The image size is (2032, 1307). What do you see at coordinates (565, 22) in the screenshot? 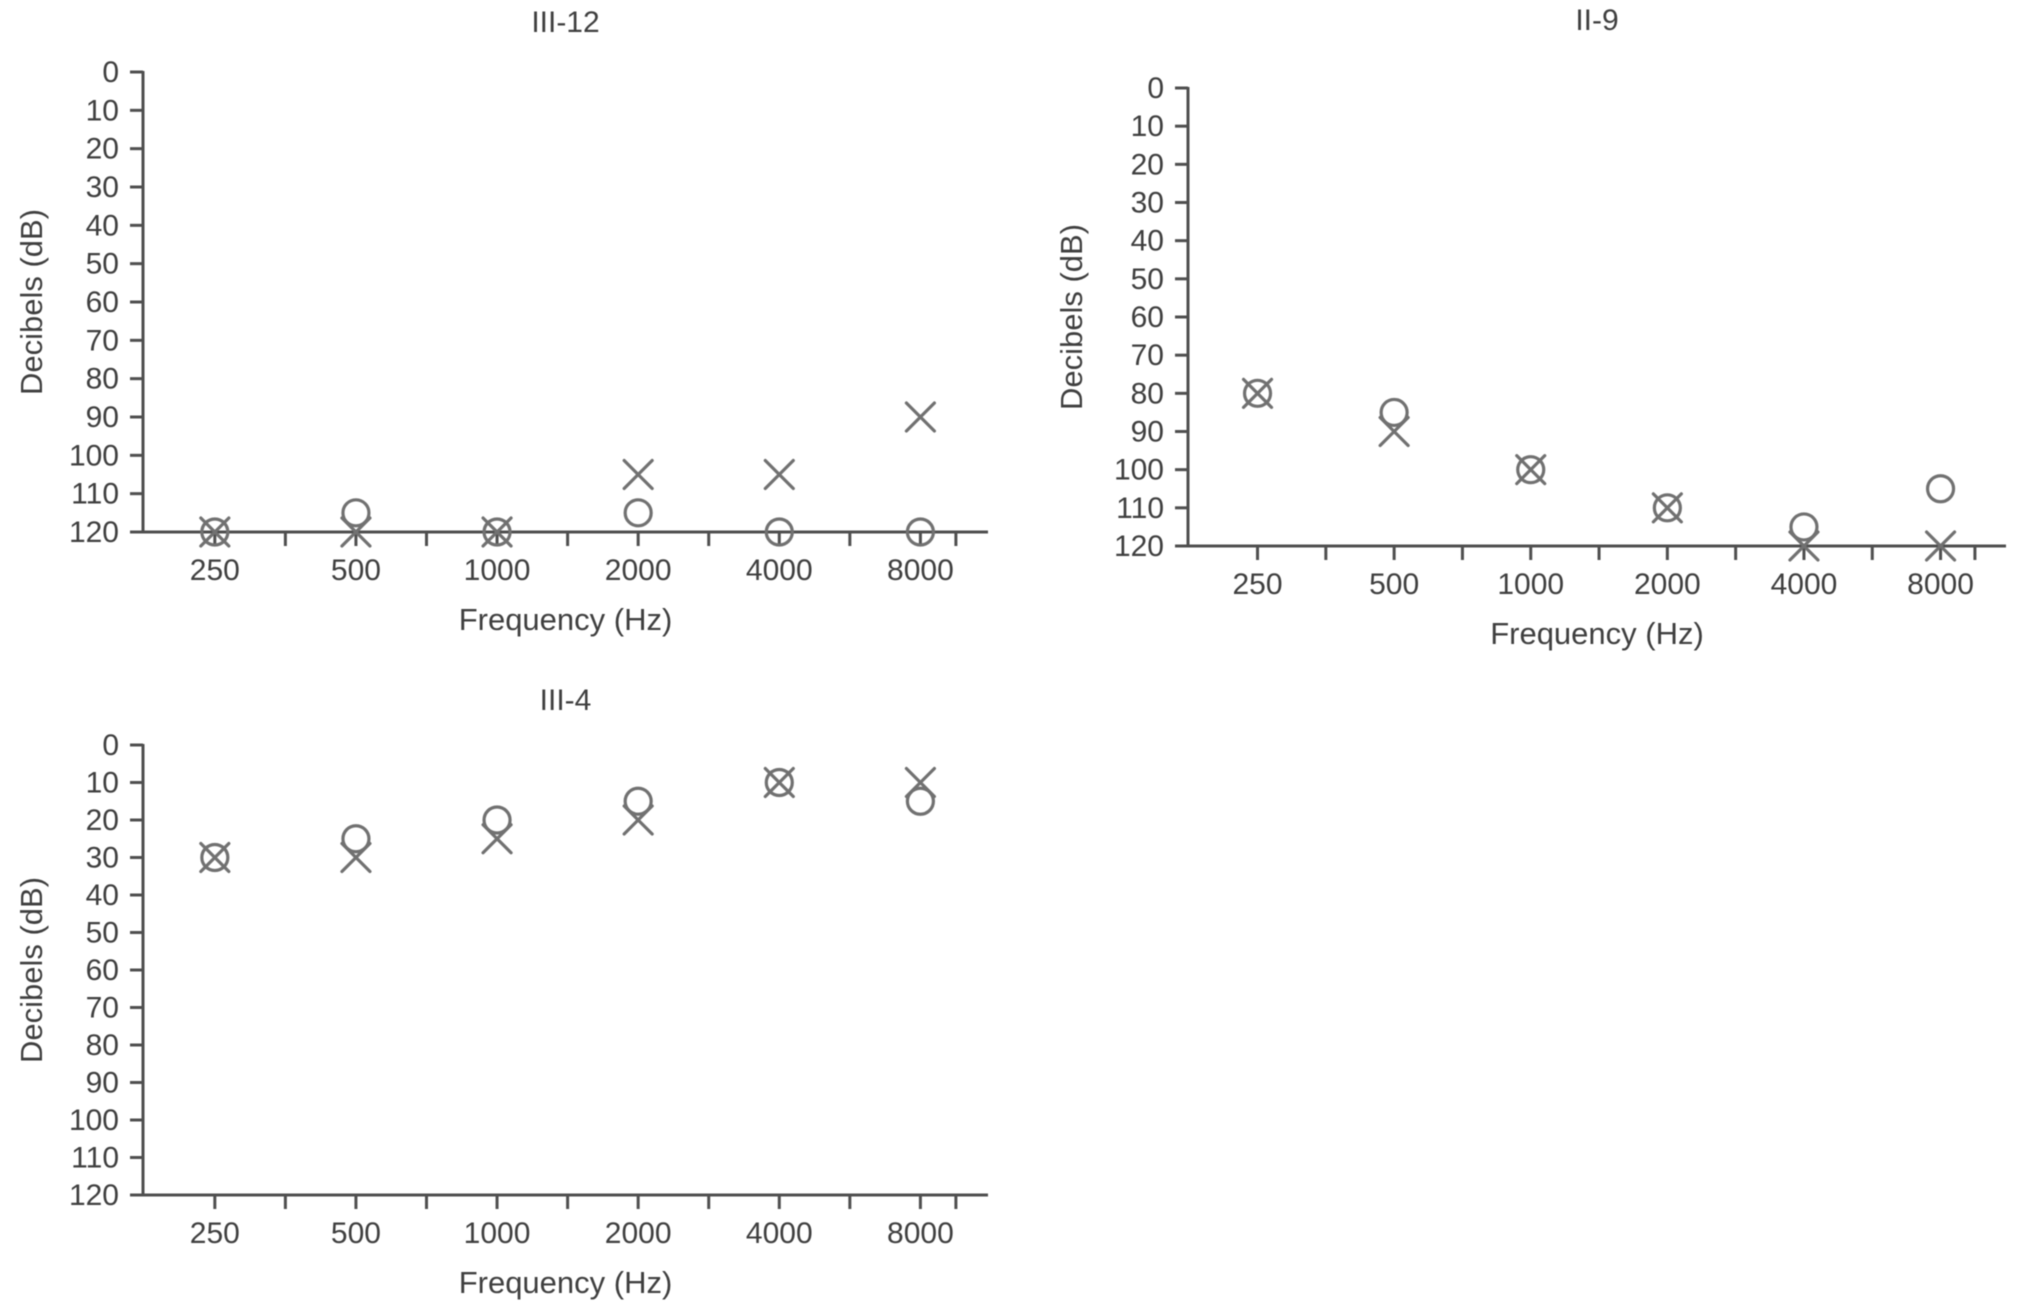
I see `chart-title: III-12` at bounding box center [565, 22].